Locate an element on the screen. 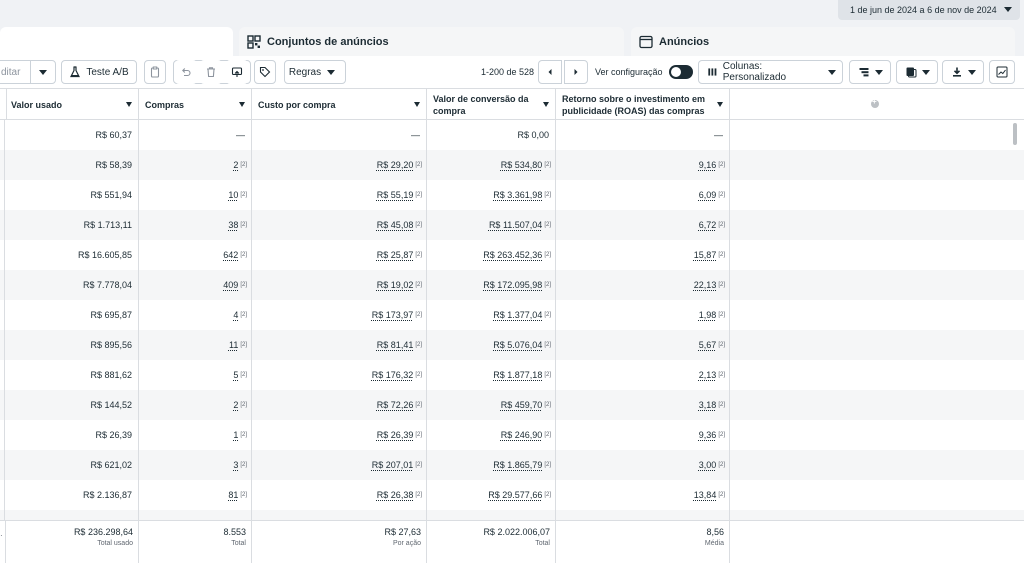  cell-value: 9,16 is located at coordinates (707, 165).